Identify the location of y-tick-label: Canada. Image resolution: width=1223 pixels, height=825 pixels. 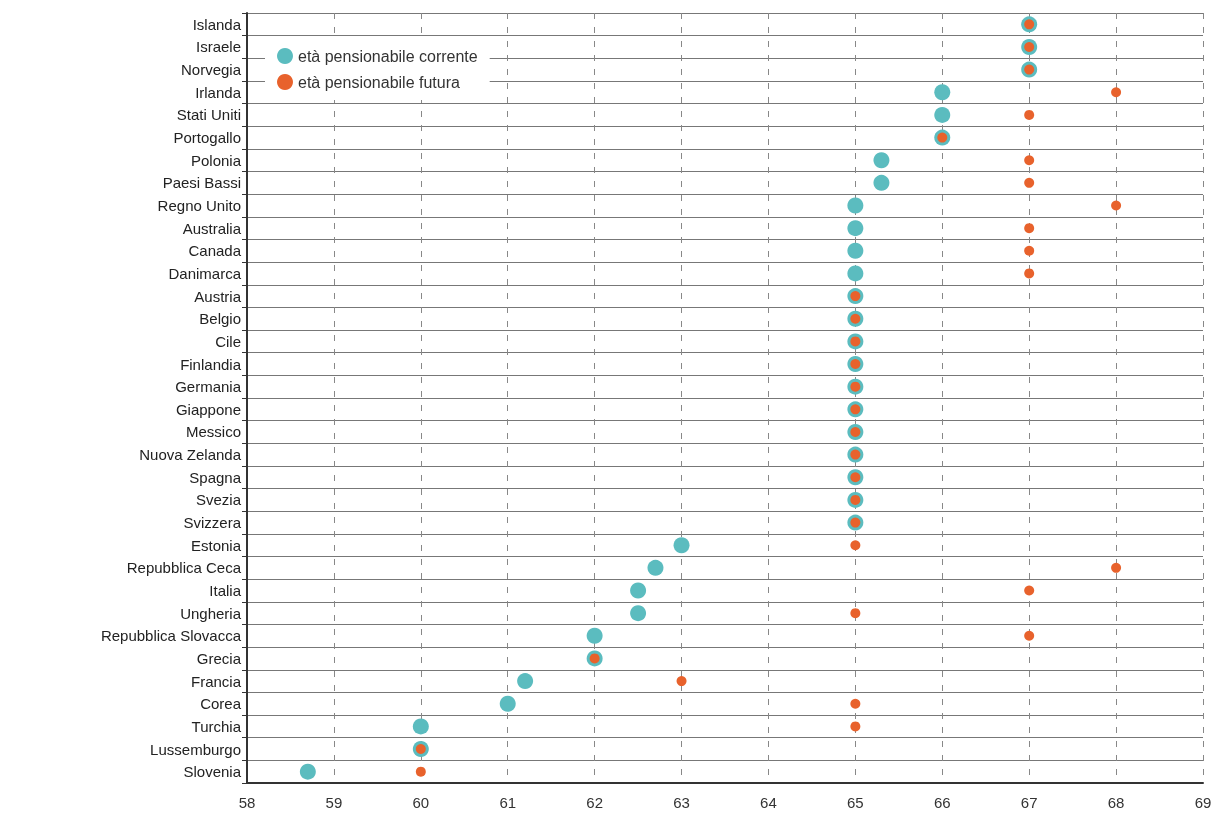
(215, 251).